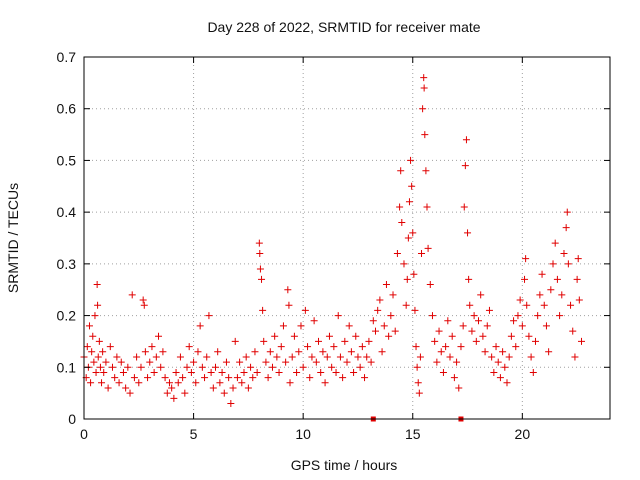 The width and height of the screenshot is (640, 480). Describe the element at coordinates (84, 434) in the screenshot. I see `x-tick-label: 0` at that location.